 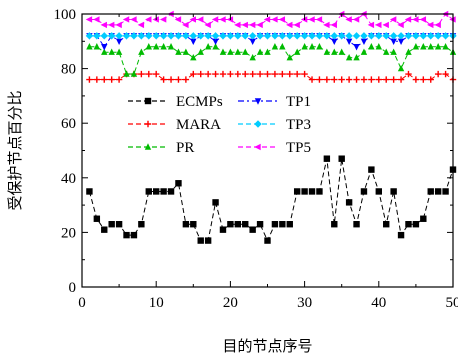 I want to click on x-tick-label: 10, so click(x=156, y=303).